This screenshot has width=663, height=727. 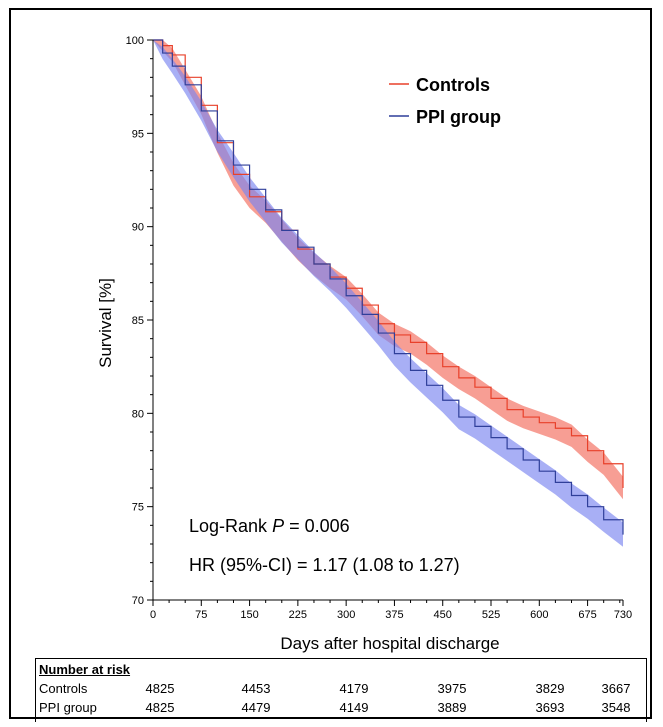 What do you see at coordinates (256, 707) in the screenshot?
I see `risk-cell: 4479` at bounding box center [256, 707].